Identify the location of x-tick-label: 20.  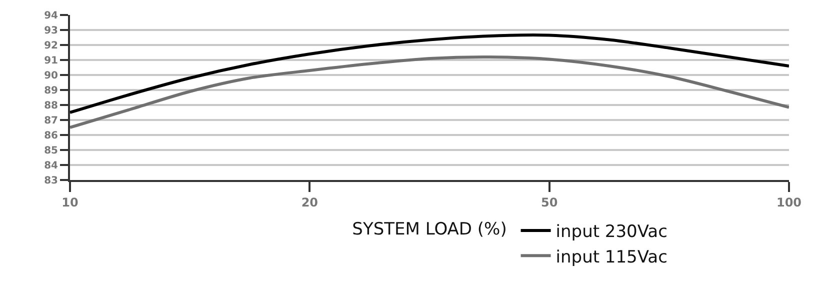
(309, 202).